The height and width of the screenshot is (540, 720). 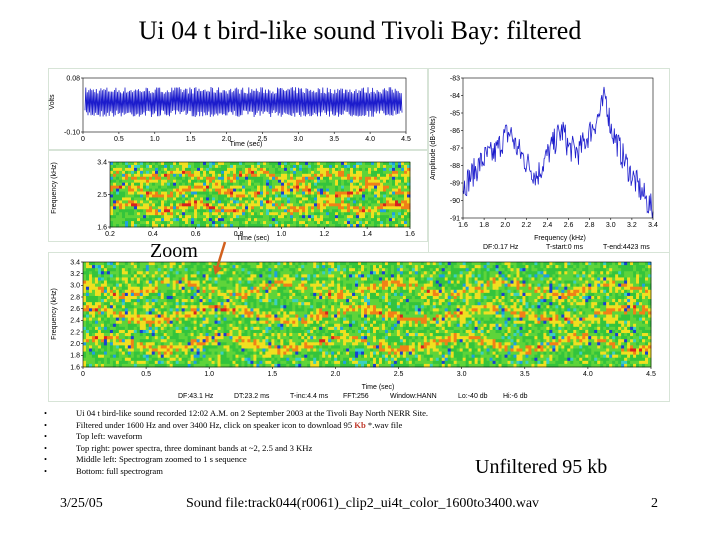 I want to click on zoom-xlabel: Time (sec), so click(x=253, y=238).